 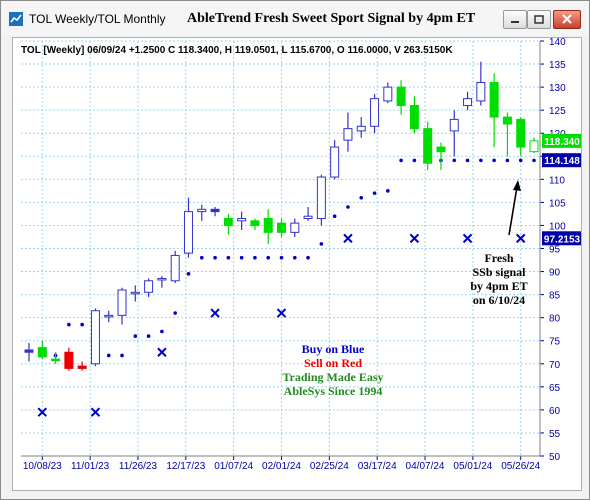 I want to click on y-tick-label: 90, so click(x=555, y=273).